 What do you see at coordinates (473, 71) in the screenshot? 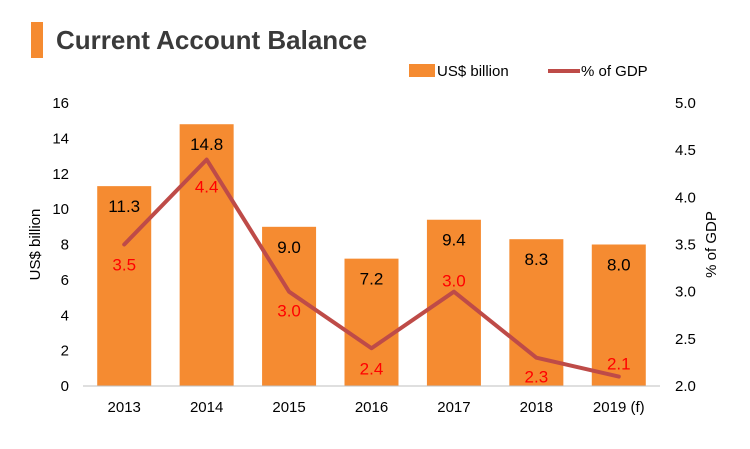
I see `legend-label-bars: US$ billion` at bounding box center [473, 71].